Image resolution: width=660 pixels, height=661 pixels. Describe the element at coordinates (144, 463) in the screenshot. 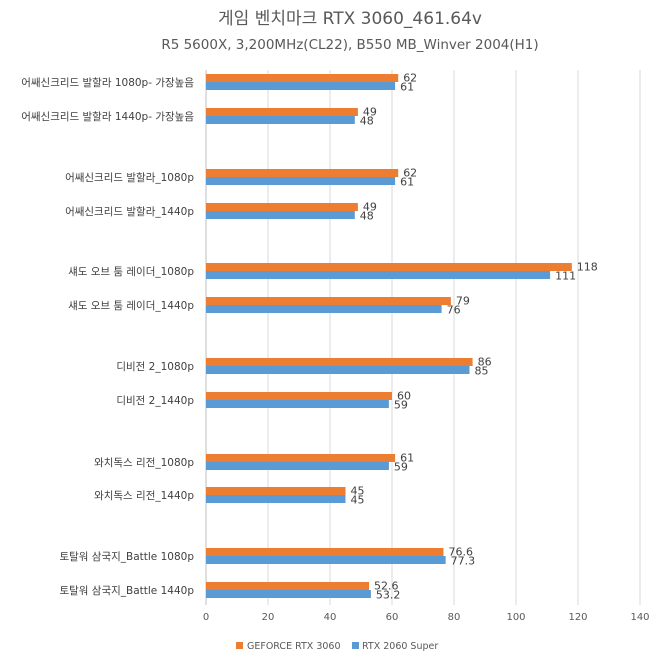

I see `category-label: 와치독스 리전_1080p` at that location.